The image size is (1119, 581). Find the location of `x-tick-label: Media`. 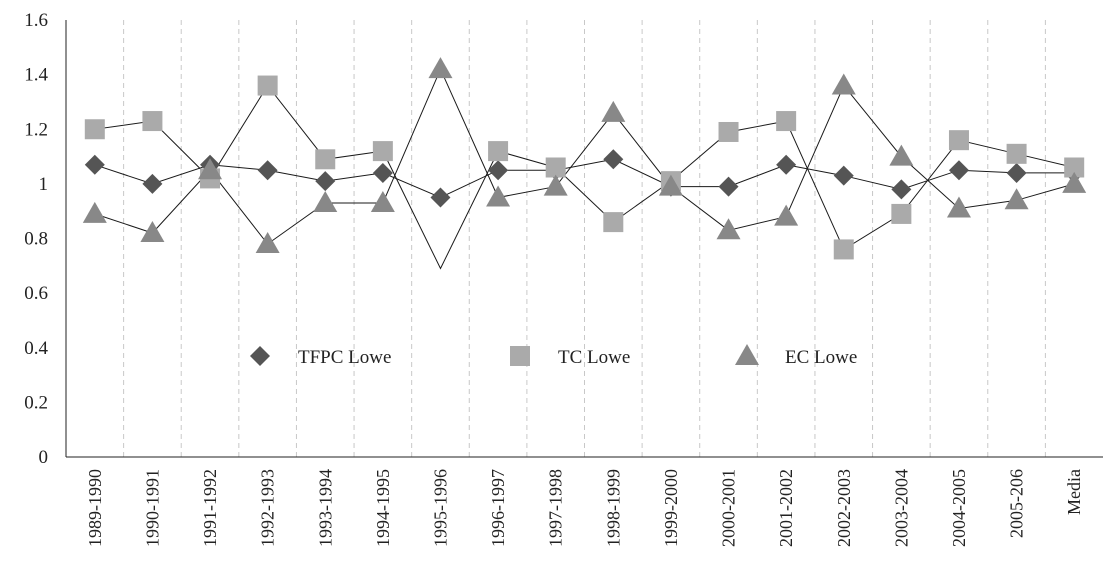

x-tick-label: Media is located at coordinates (1074, 492).